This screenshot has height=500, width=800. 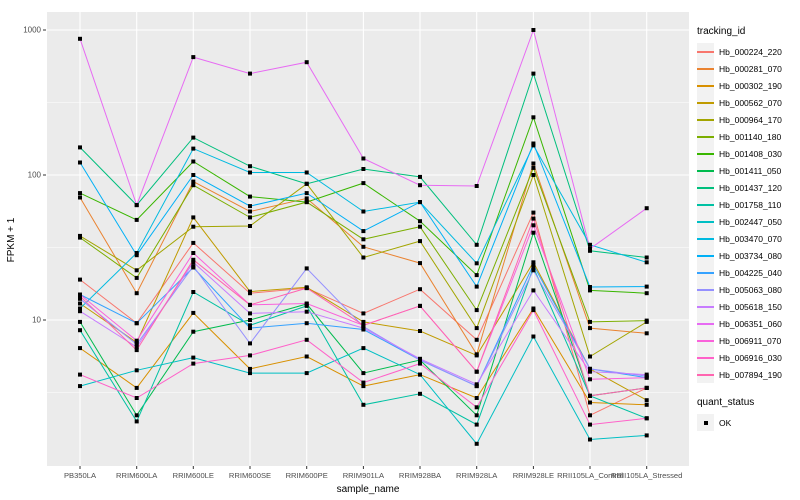 What do you see at coordinates (747, 221) in the screenshot?
I see `legend-item-Hb_002447_050: Hb_002447_050` at bounding box center [747, 221].